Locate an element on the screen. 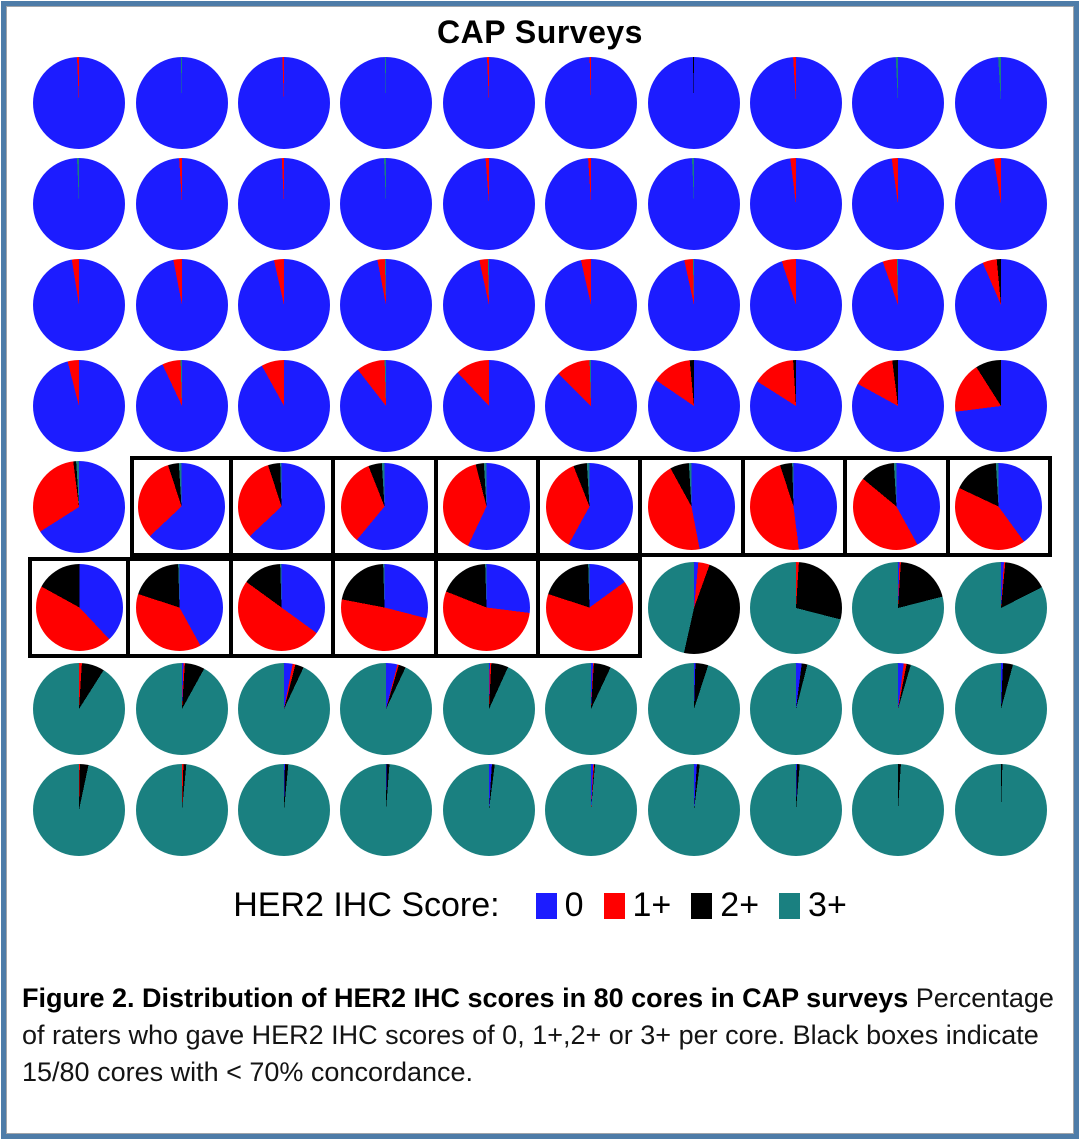 The height and width of the screenshot is (1140, 1080). pie-core-r5c2 is located at coordinates (182, 506).